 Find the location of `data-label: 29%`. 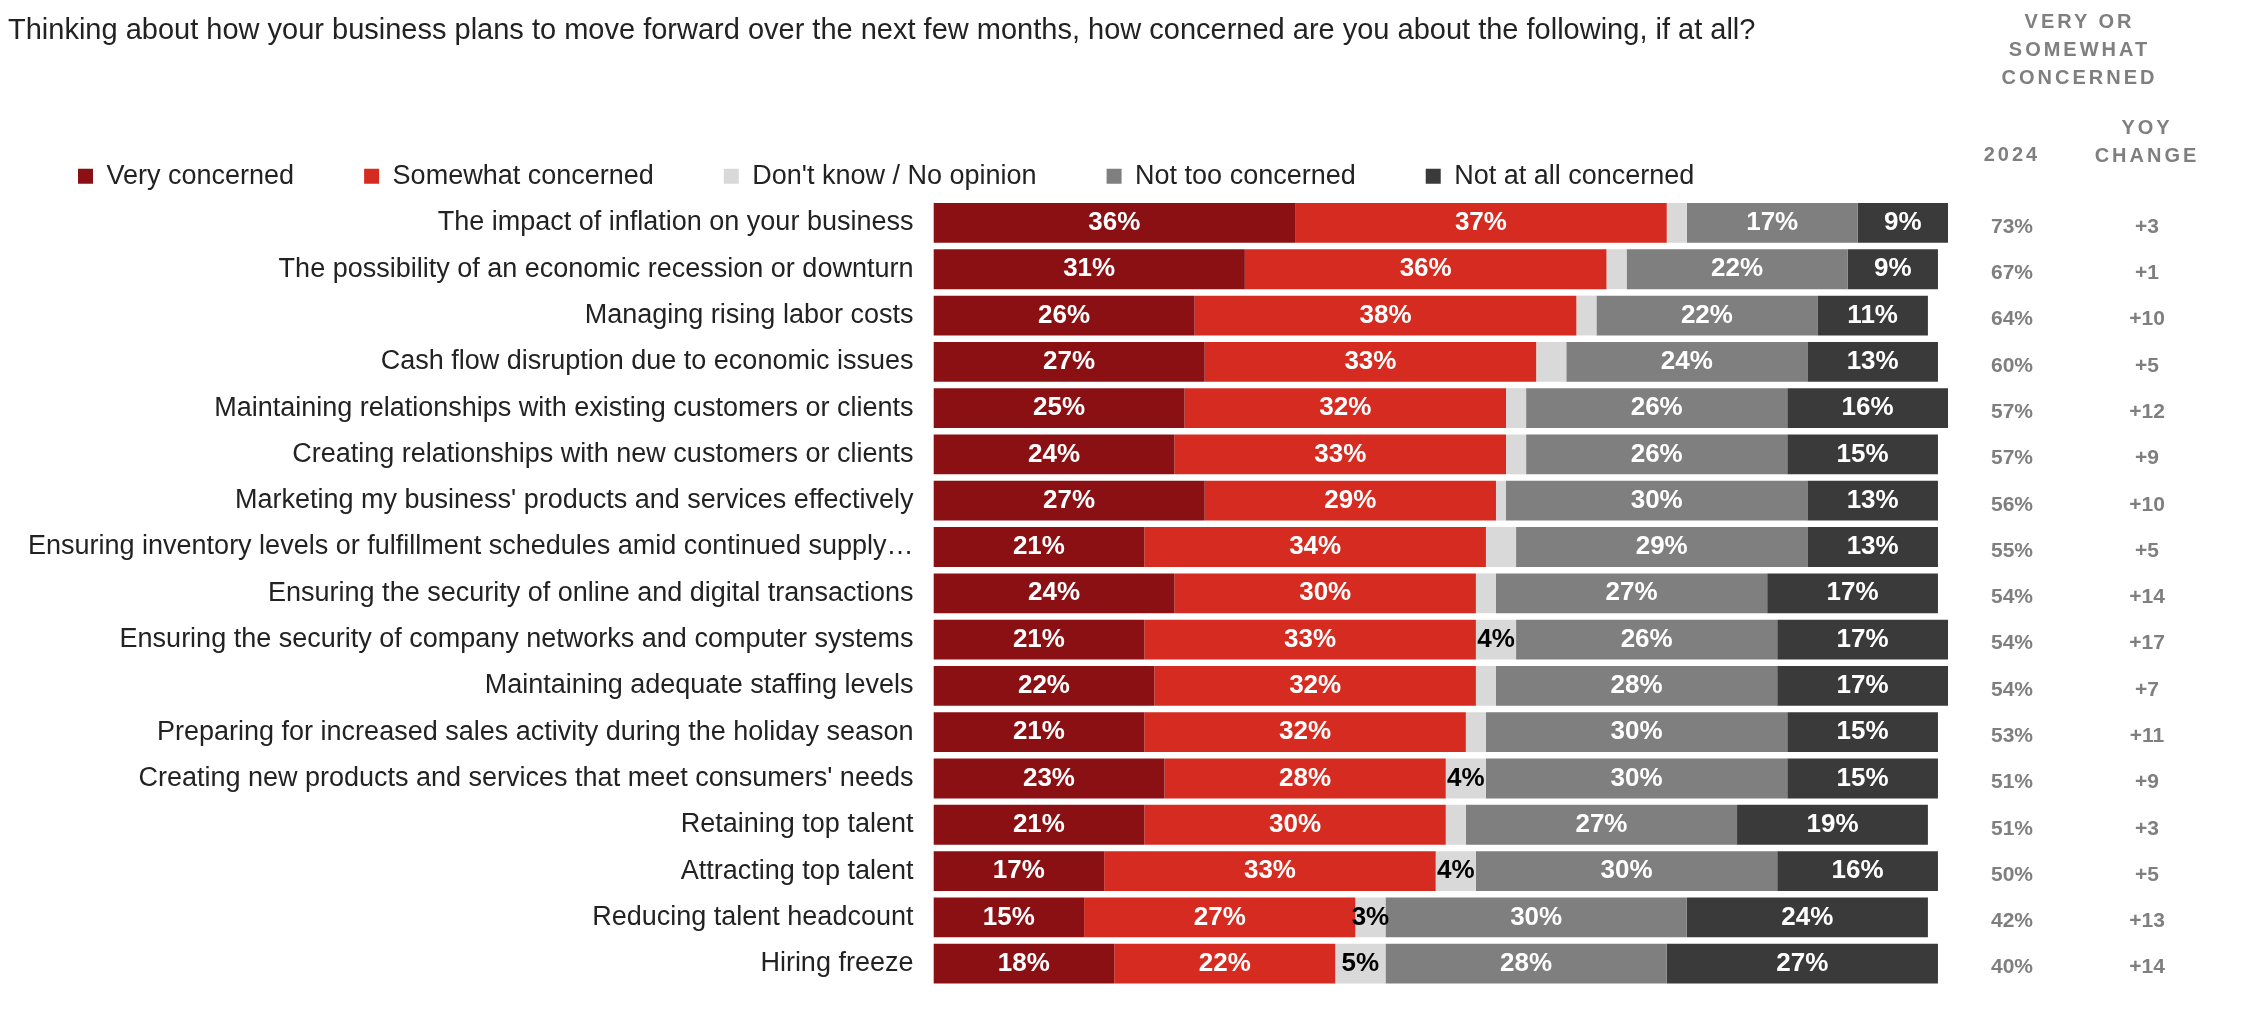

data-label: 29% is located at coordinates (1661, 545).